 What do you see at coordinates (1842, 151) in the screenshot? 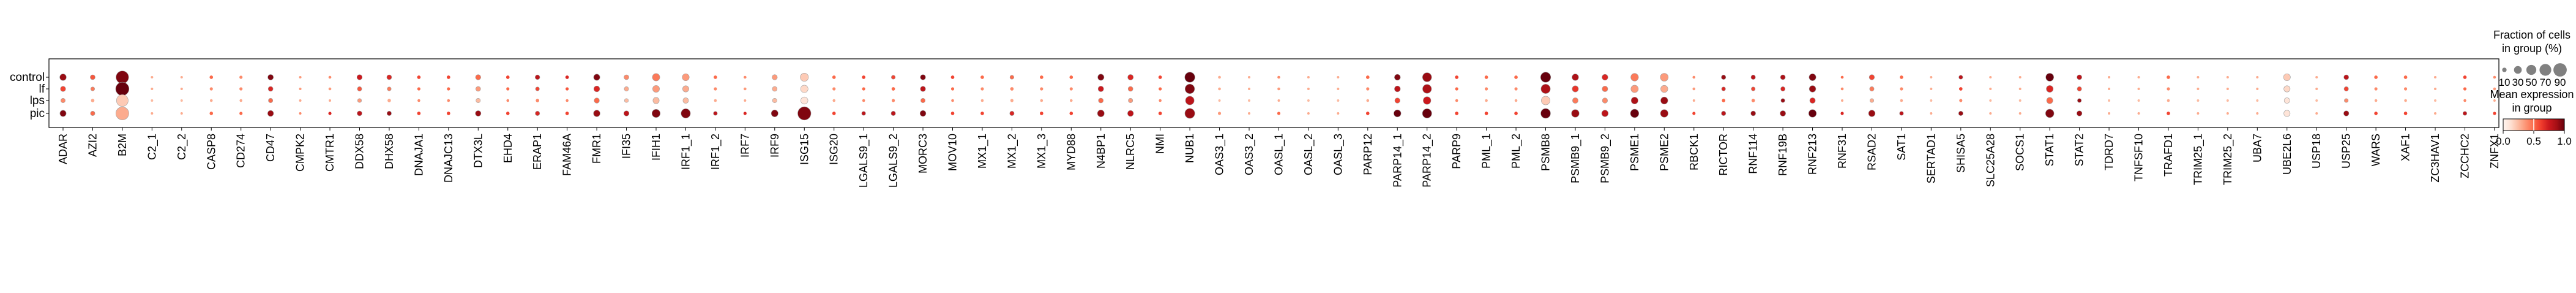
I see `gene-label-RNF31: RNF31` at bounding box center [1842, 151].